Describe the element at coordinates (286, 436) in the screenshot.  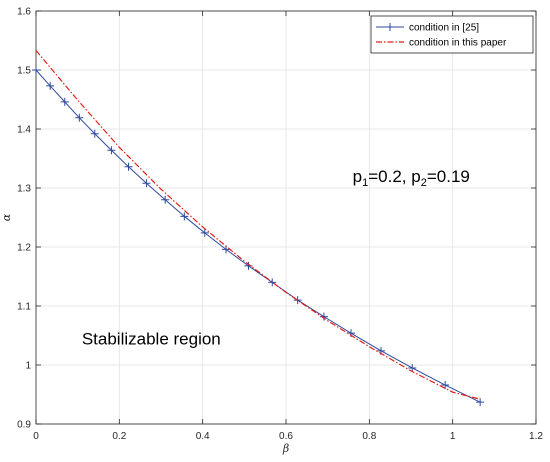
I see `x-tick-label-3: 0.6` at that location.